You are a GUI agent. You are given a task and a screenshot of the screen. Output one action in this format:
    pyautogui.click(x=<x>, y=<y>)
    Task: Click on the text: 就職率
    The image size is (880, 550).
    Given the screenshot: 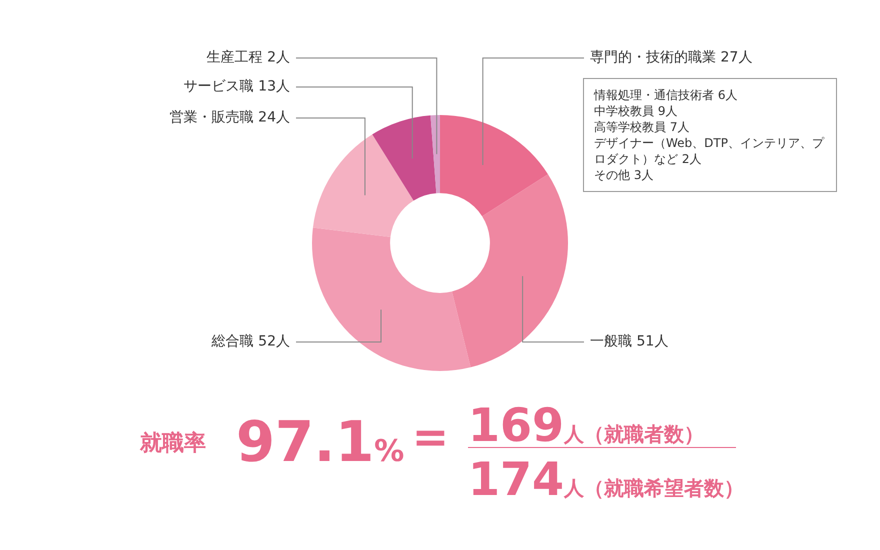 What is the action you would take?
    pyautogui.click(x=173, y=443)
    